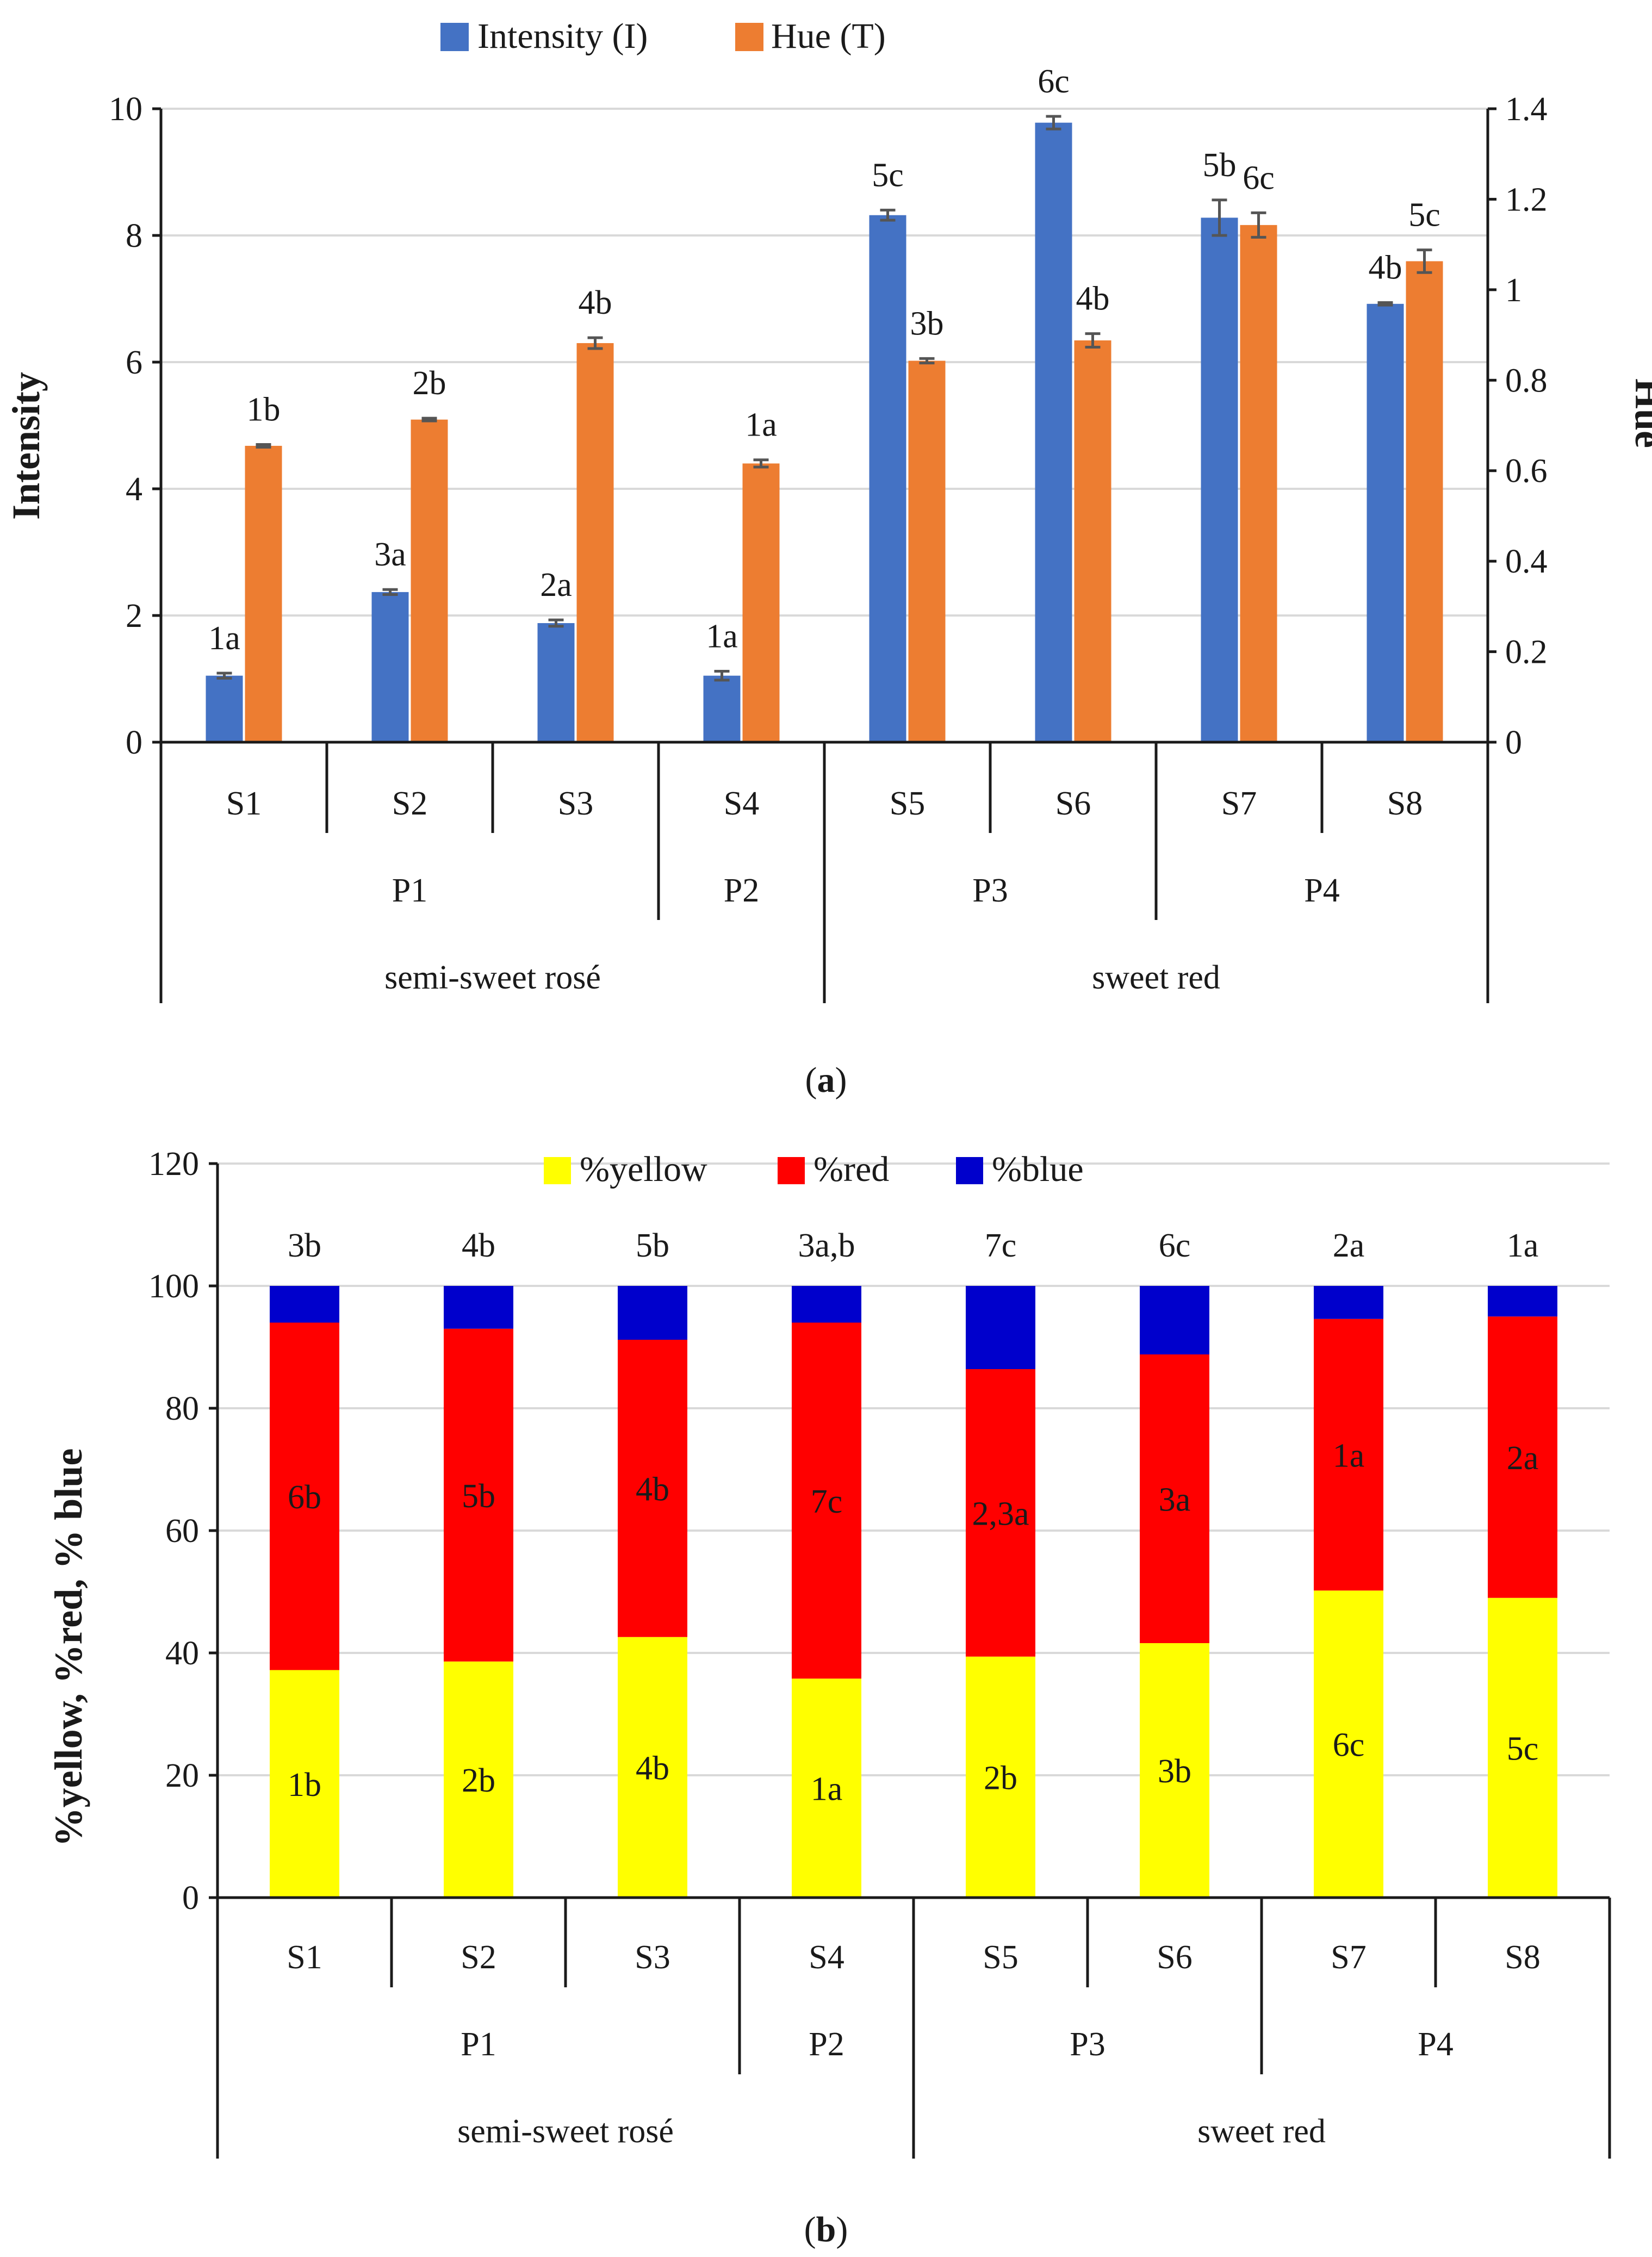 This screenshot has width=1652, height=2257. What do you see at coordinates (826, 1304) in the screenshot?
I see `blue-segment-s4` at bounding box center [826, 1304].